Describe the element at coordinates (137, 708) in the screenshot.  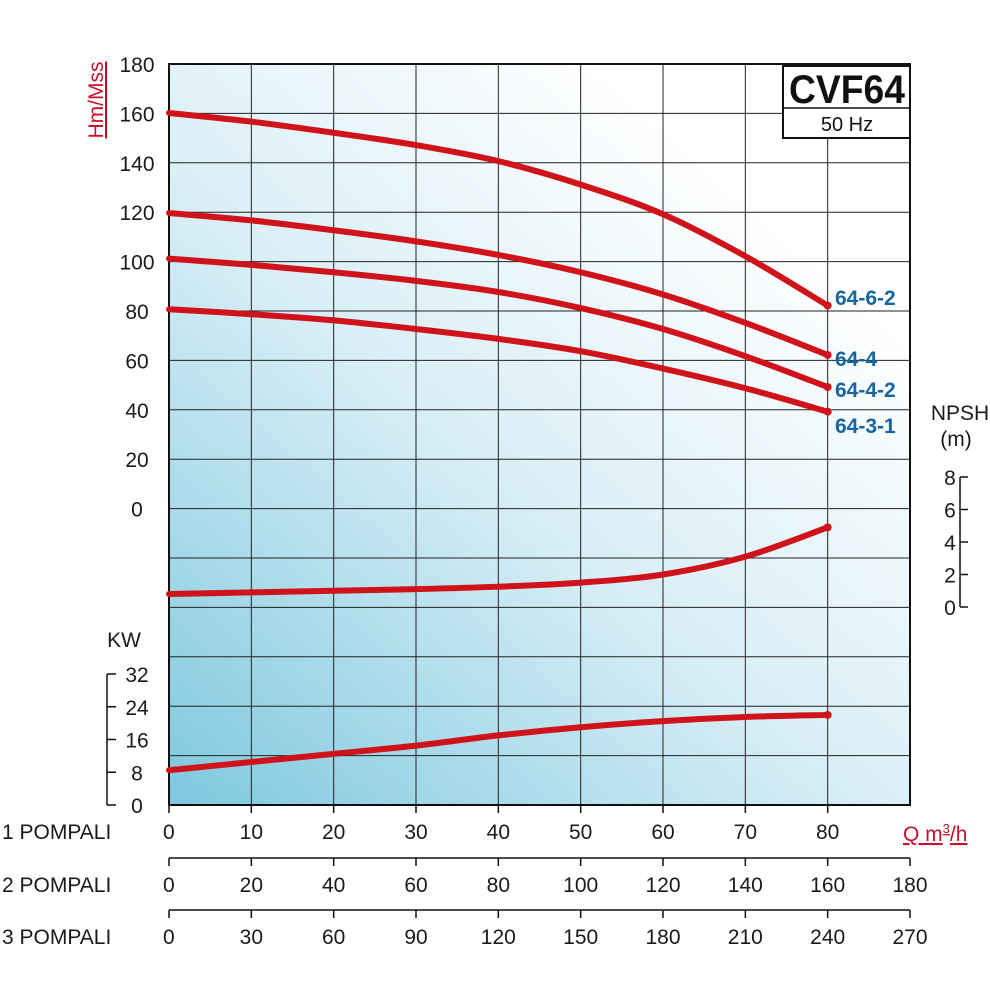
I see `kw-tick-label: 24` at that location.